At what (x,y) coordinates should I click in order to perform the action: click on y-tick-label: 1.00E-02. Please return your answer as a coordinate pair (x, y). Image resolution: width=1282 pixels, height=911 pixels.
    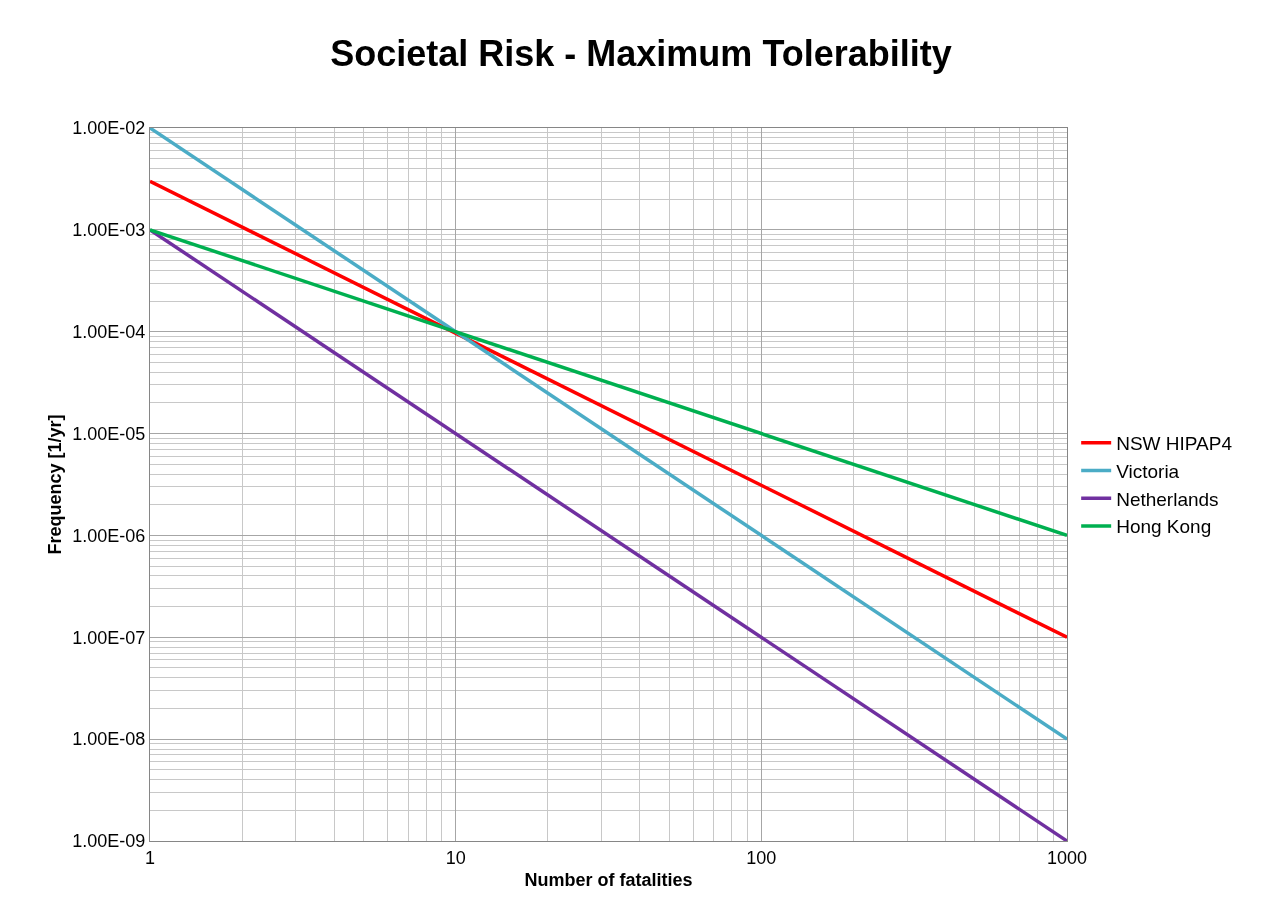
    Looking at the image, I should click on (109, 128).